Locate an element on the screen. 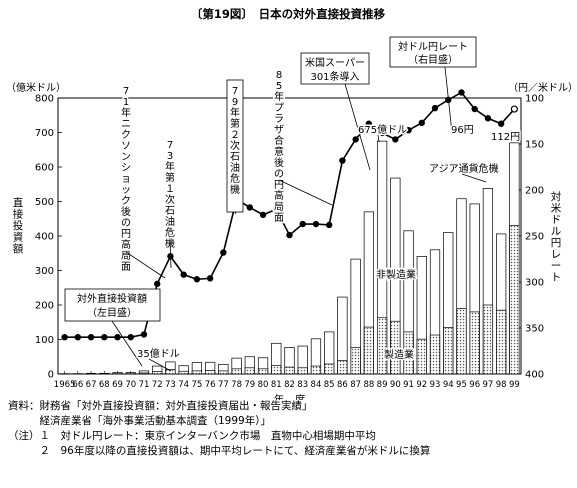 The width and height of the screenshot is (577, 488). y-left-tick-label: 700 is located at coordinates (44, 133).